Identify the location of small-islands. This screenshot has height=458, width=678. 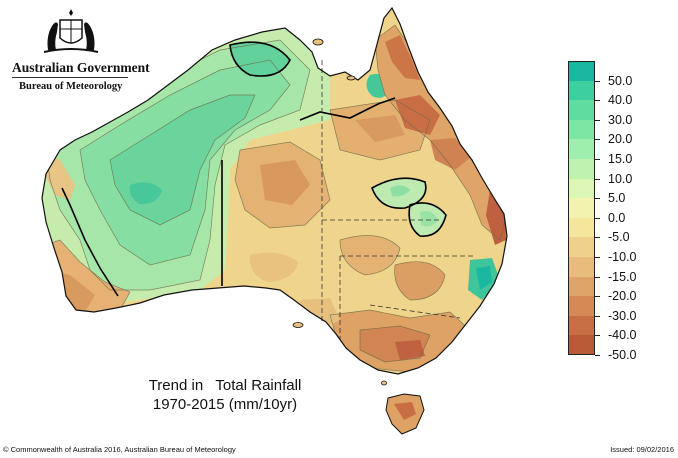
(339, 212).